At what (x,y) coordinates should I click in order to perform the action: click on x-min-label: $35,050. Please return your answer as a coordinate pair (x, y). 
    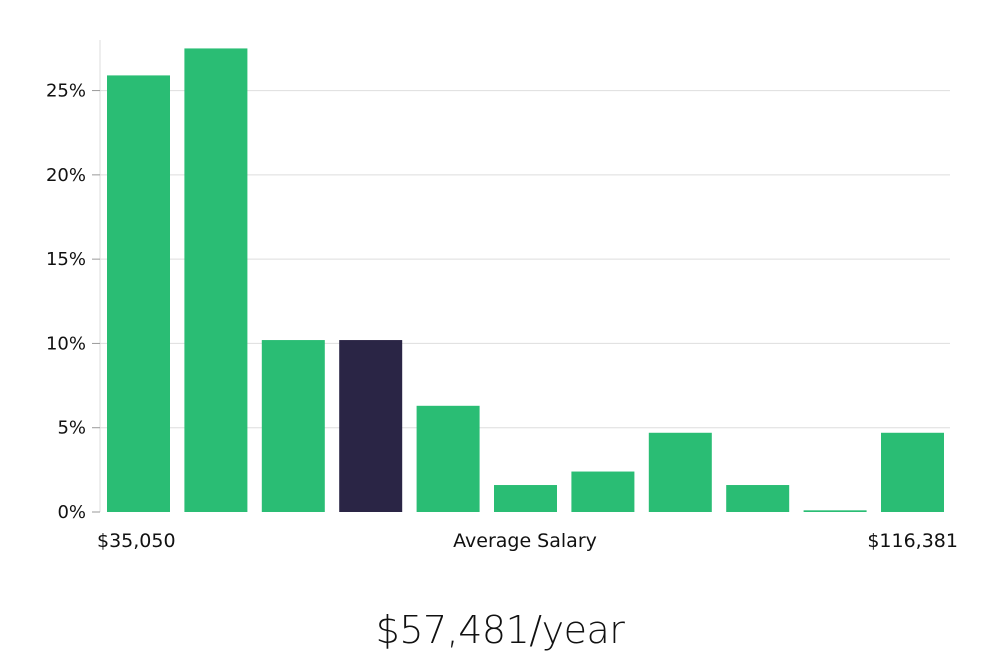
    Looking at the image, I should click on (136, 541).